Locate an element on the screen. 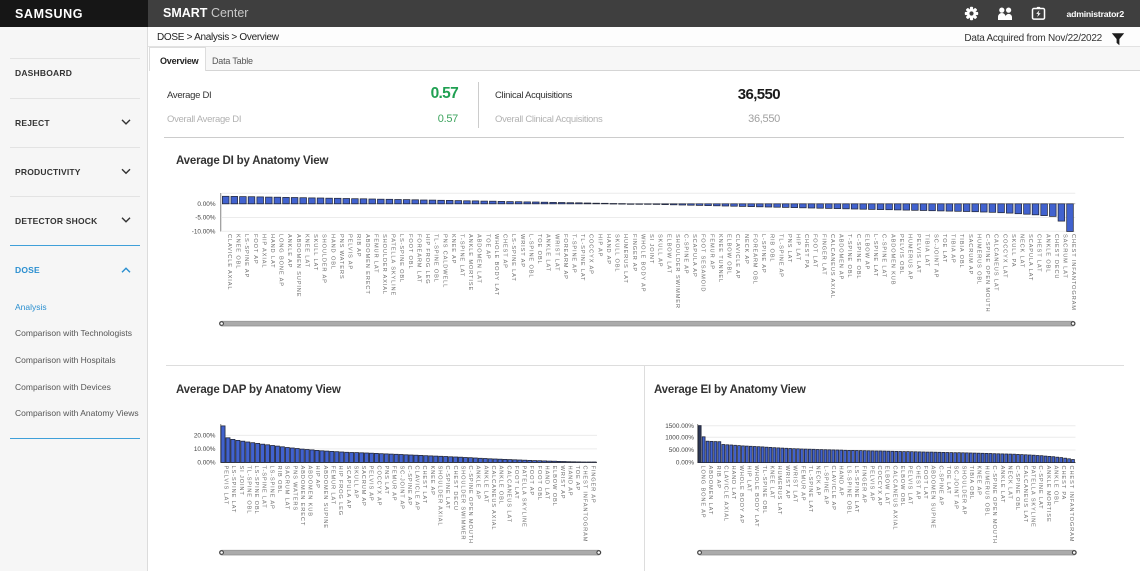 This screenshot has height=571, width=1140. svg-text: ABDOMEN KUB is located at coordinates (310, 491).